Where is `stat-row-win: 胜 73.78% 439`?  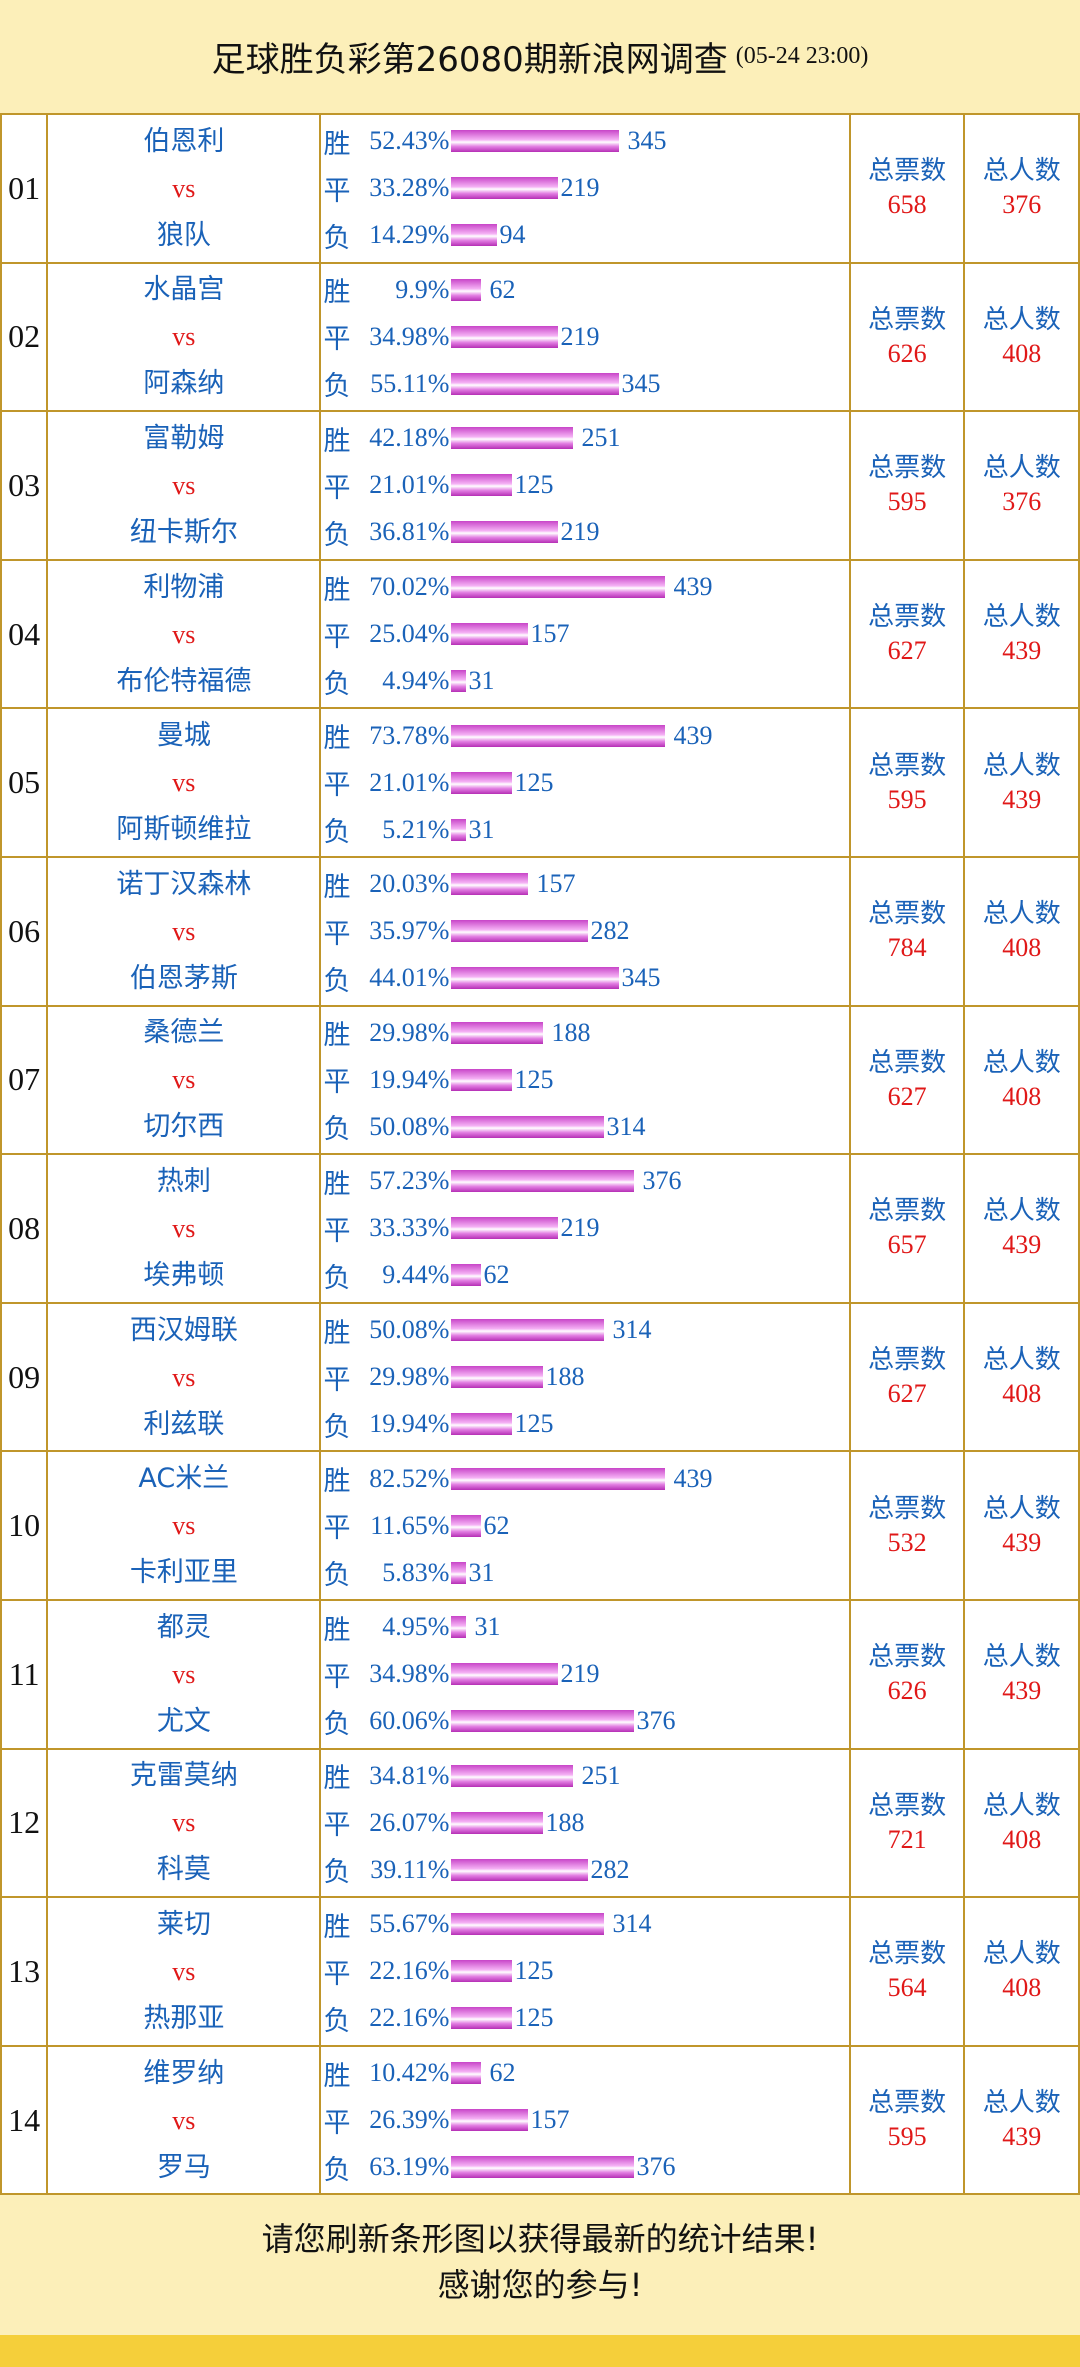 stat-row-win: 胜 73.78% 439 is located at coordinates (584, 735).